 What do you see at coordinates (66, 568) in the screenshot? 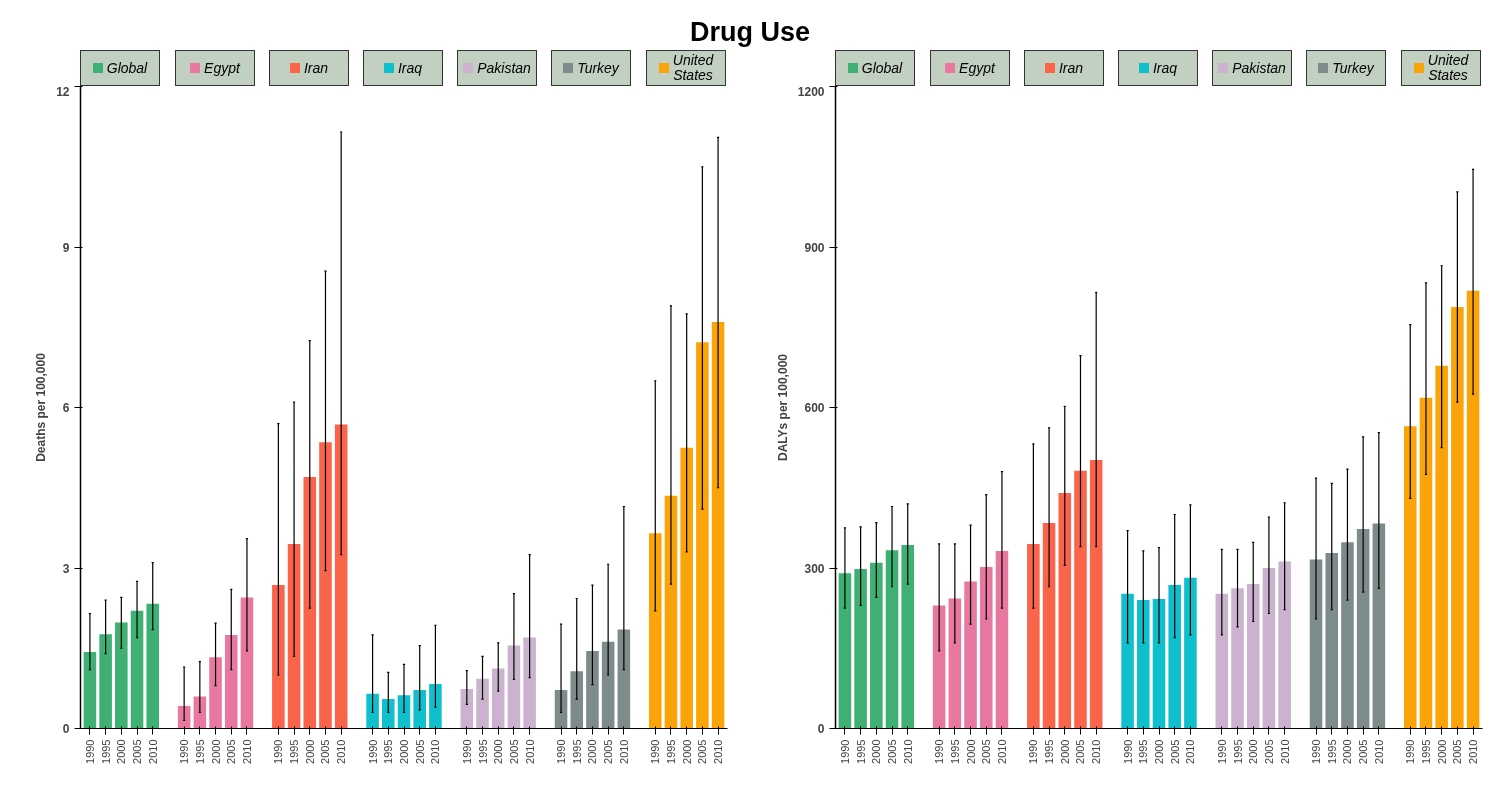
I see `y-tick-label: 3` at bounding box center [66, 568].